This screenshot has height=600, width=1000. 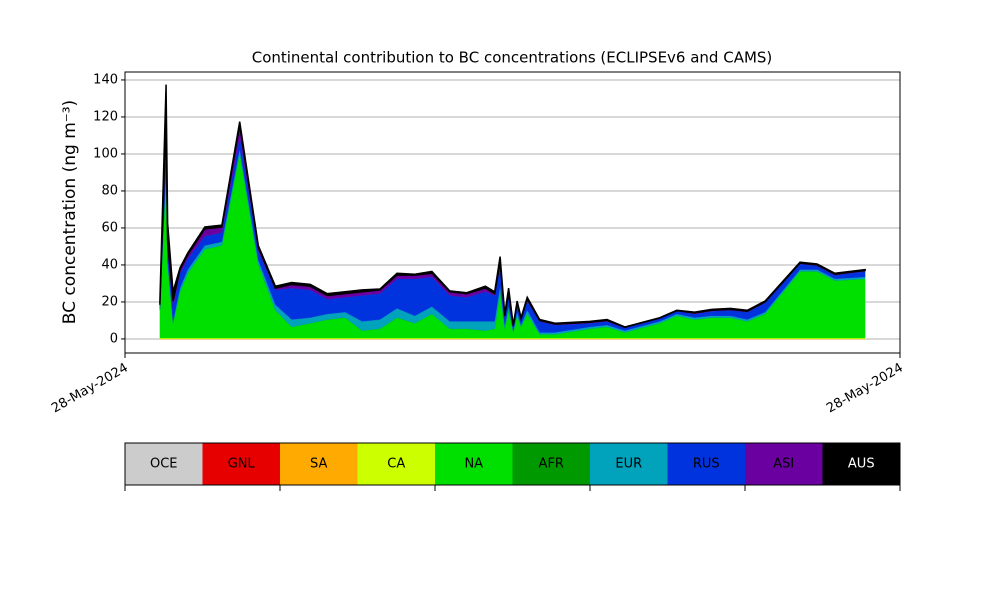 I want to click on legend-label: EUR, so click(x=628, y=464).